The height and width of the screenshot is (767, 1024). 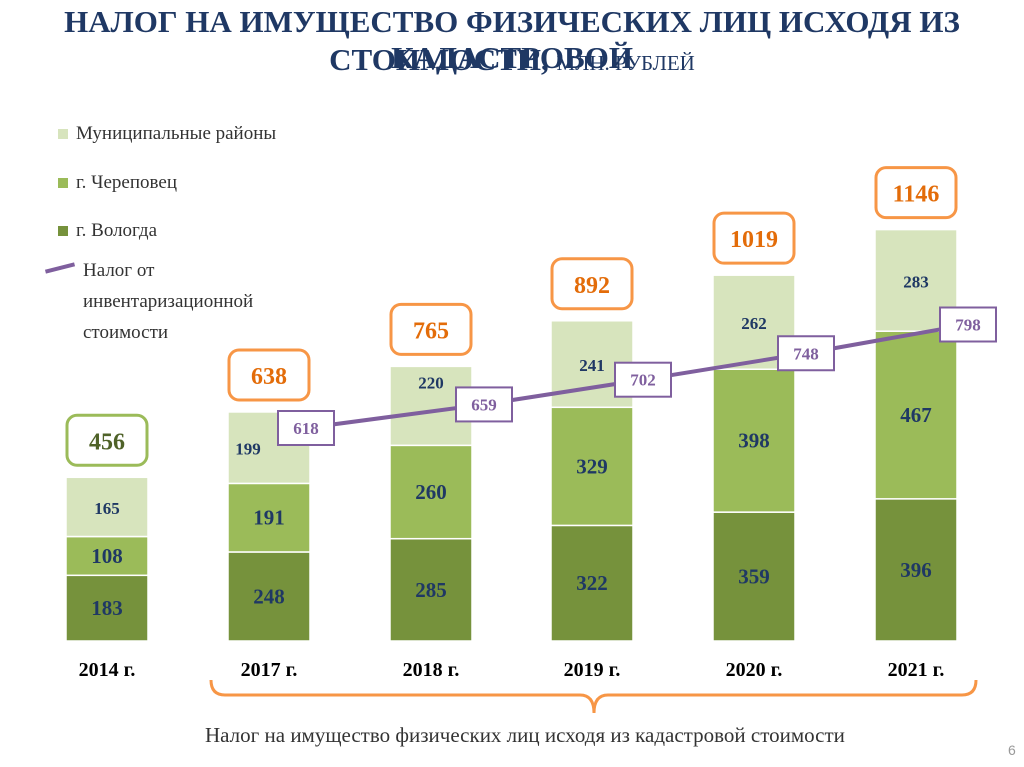 I want to click on legend-swatch-cherepovets, so click(x=63, y=183).